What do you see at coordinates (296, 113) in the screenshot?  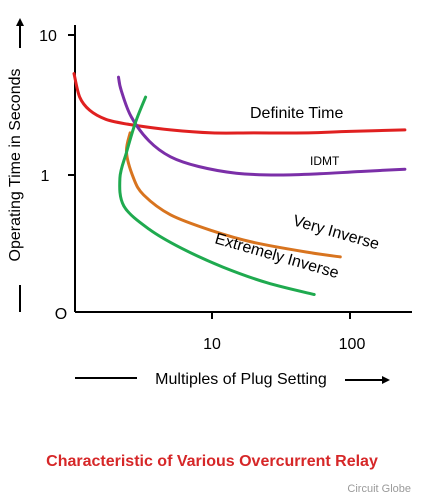 I see `series-label-definite-time: Definite Time` at bounding box center [296, 113].